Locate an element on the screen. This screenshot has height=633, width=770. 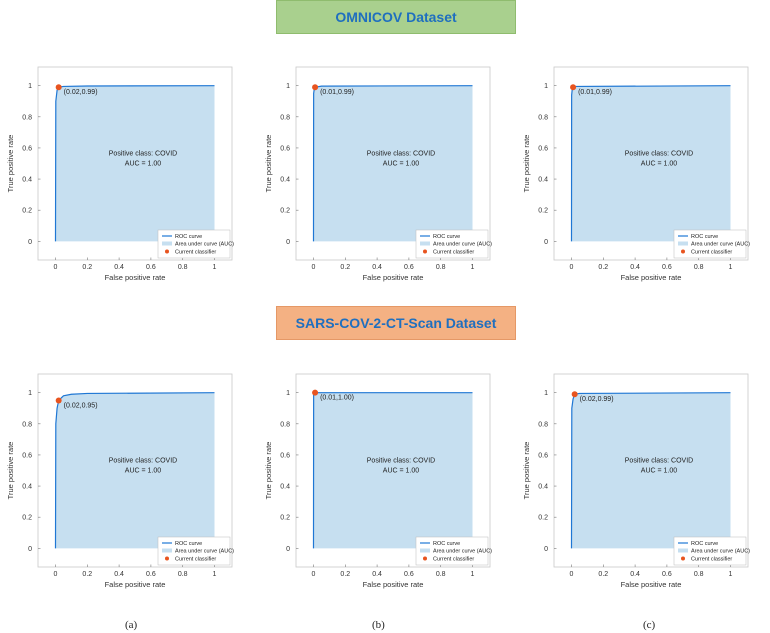
point-label: (0.01,0.99) is located at coordinates (337, 92).